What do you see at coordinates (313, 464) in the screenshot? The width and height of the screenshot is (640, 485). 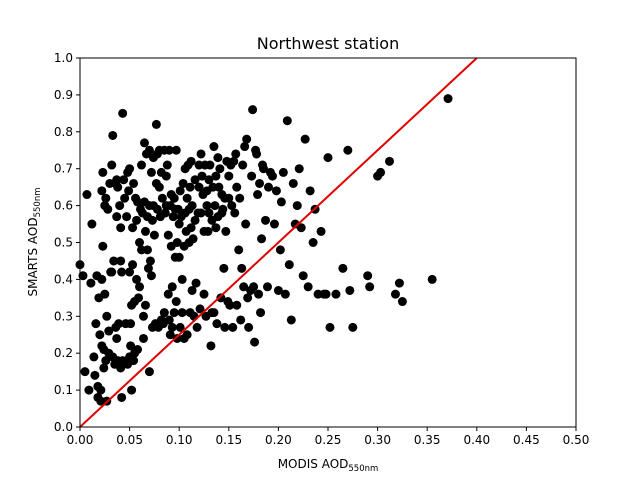 I see `x-axis-label-main: MODIS AOD` at bounding box center [313, 464].